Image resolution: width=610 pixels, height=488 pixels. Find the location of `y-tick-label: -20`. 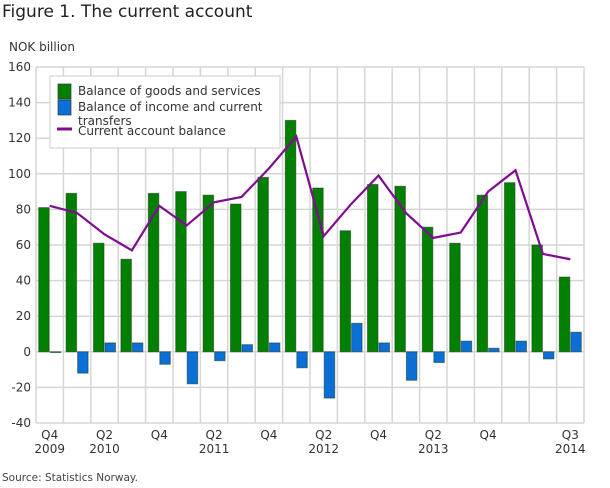

y-tick-label: -20 is located at coordinates (21, 387).